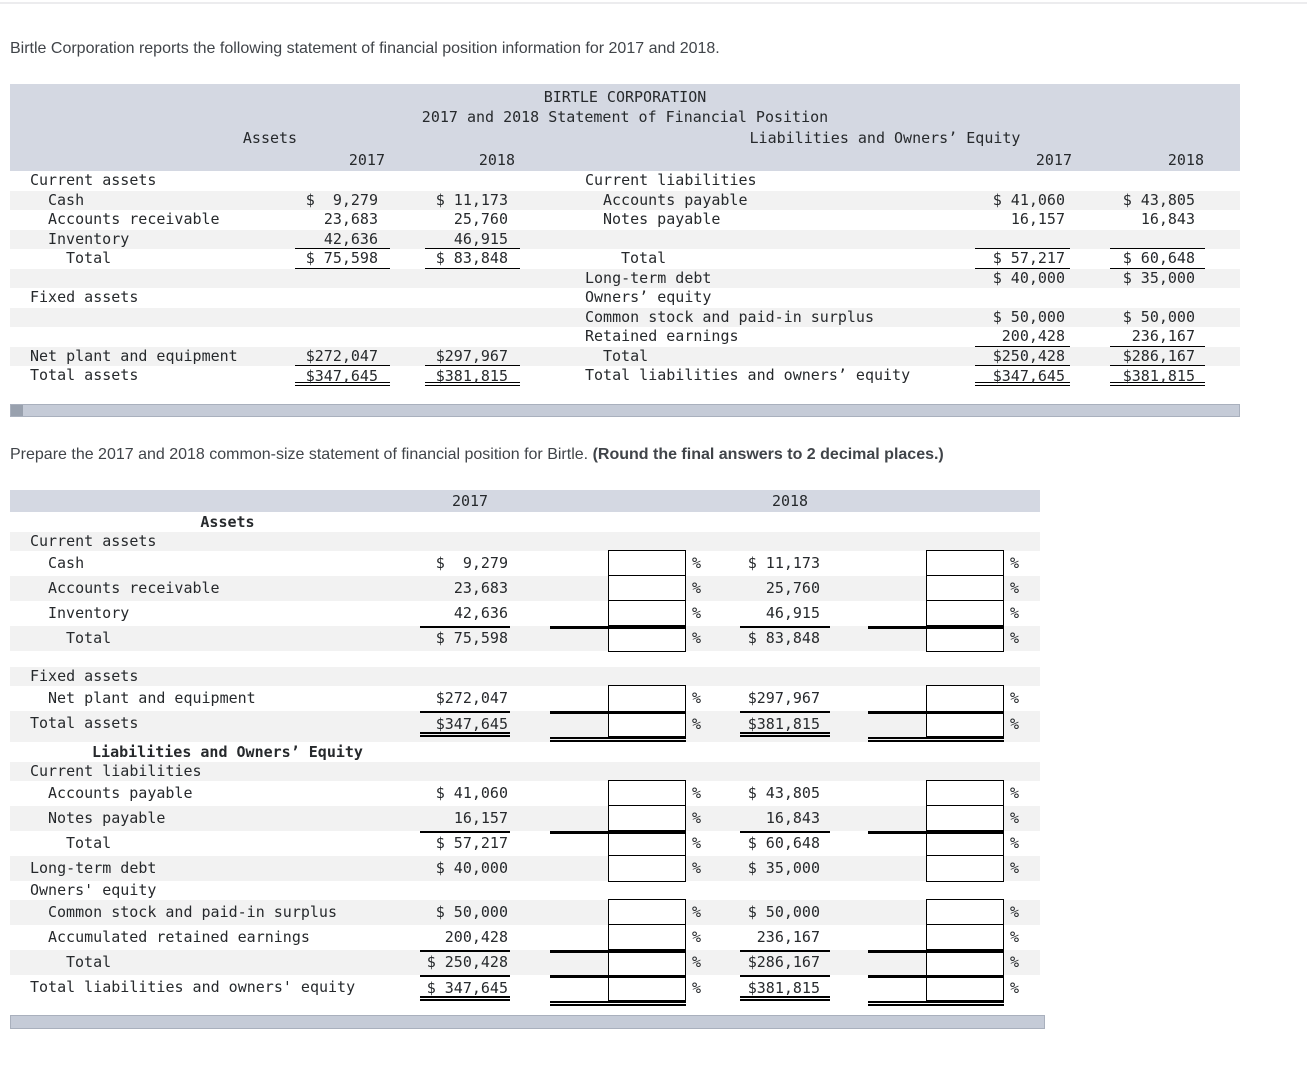  I want to click on label-left: Net plant and equipment, so click(134, 355).